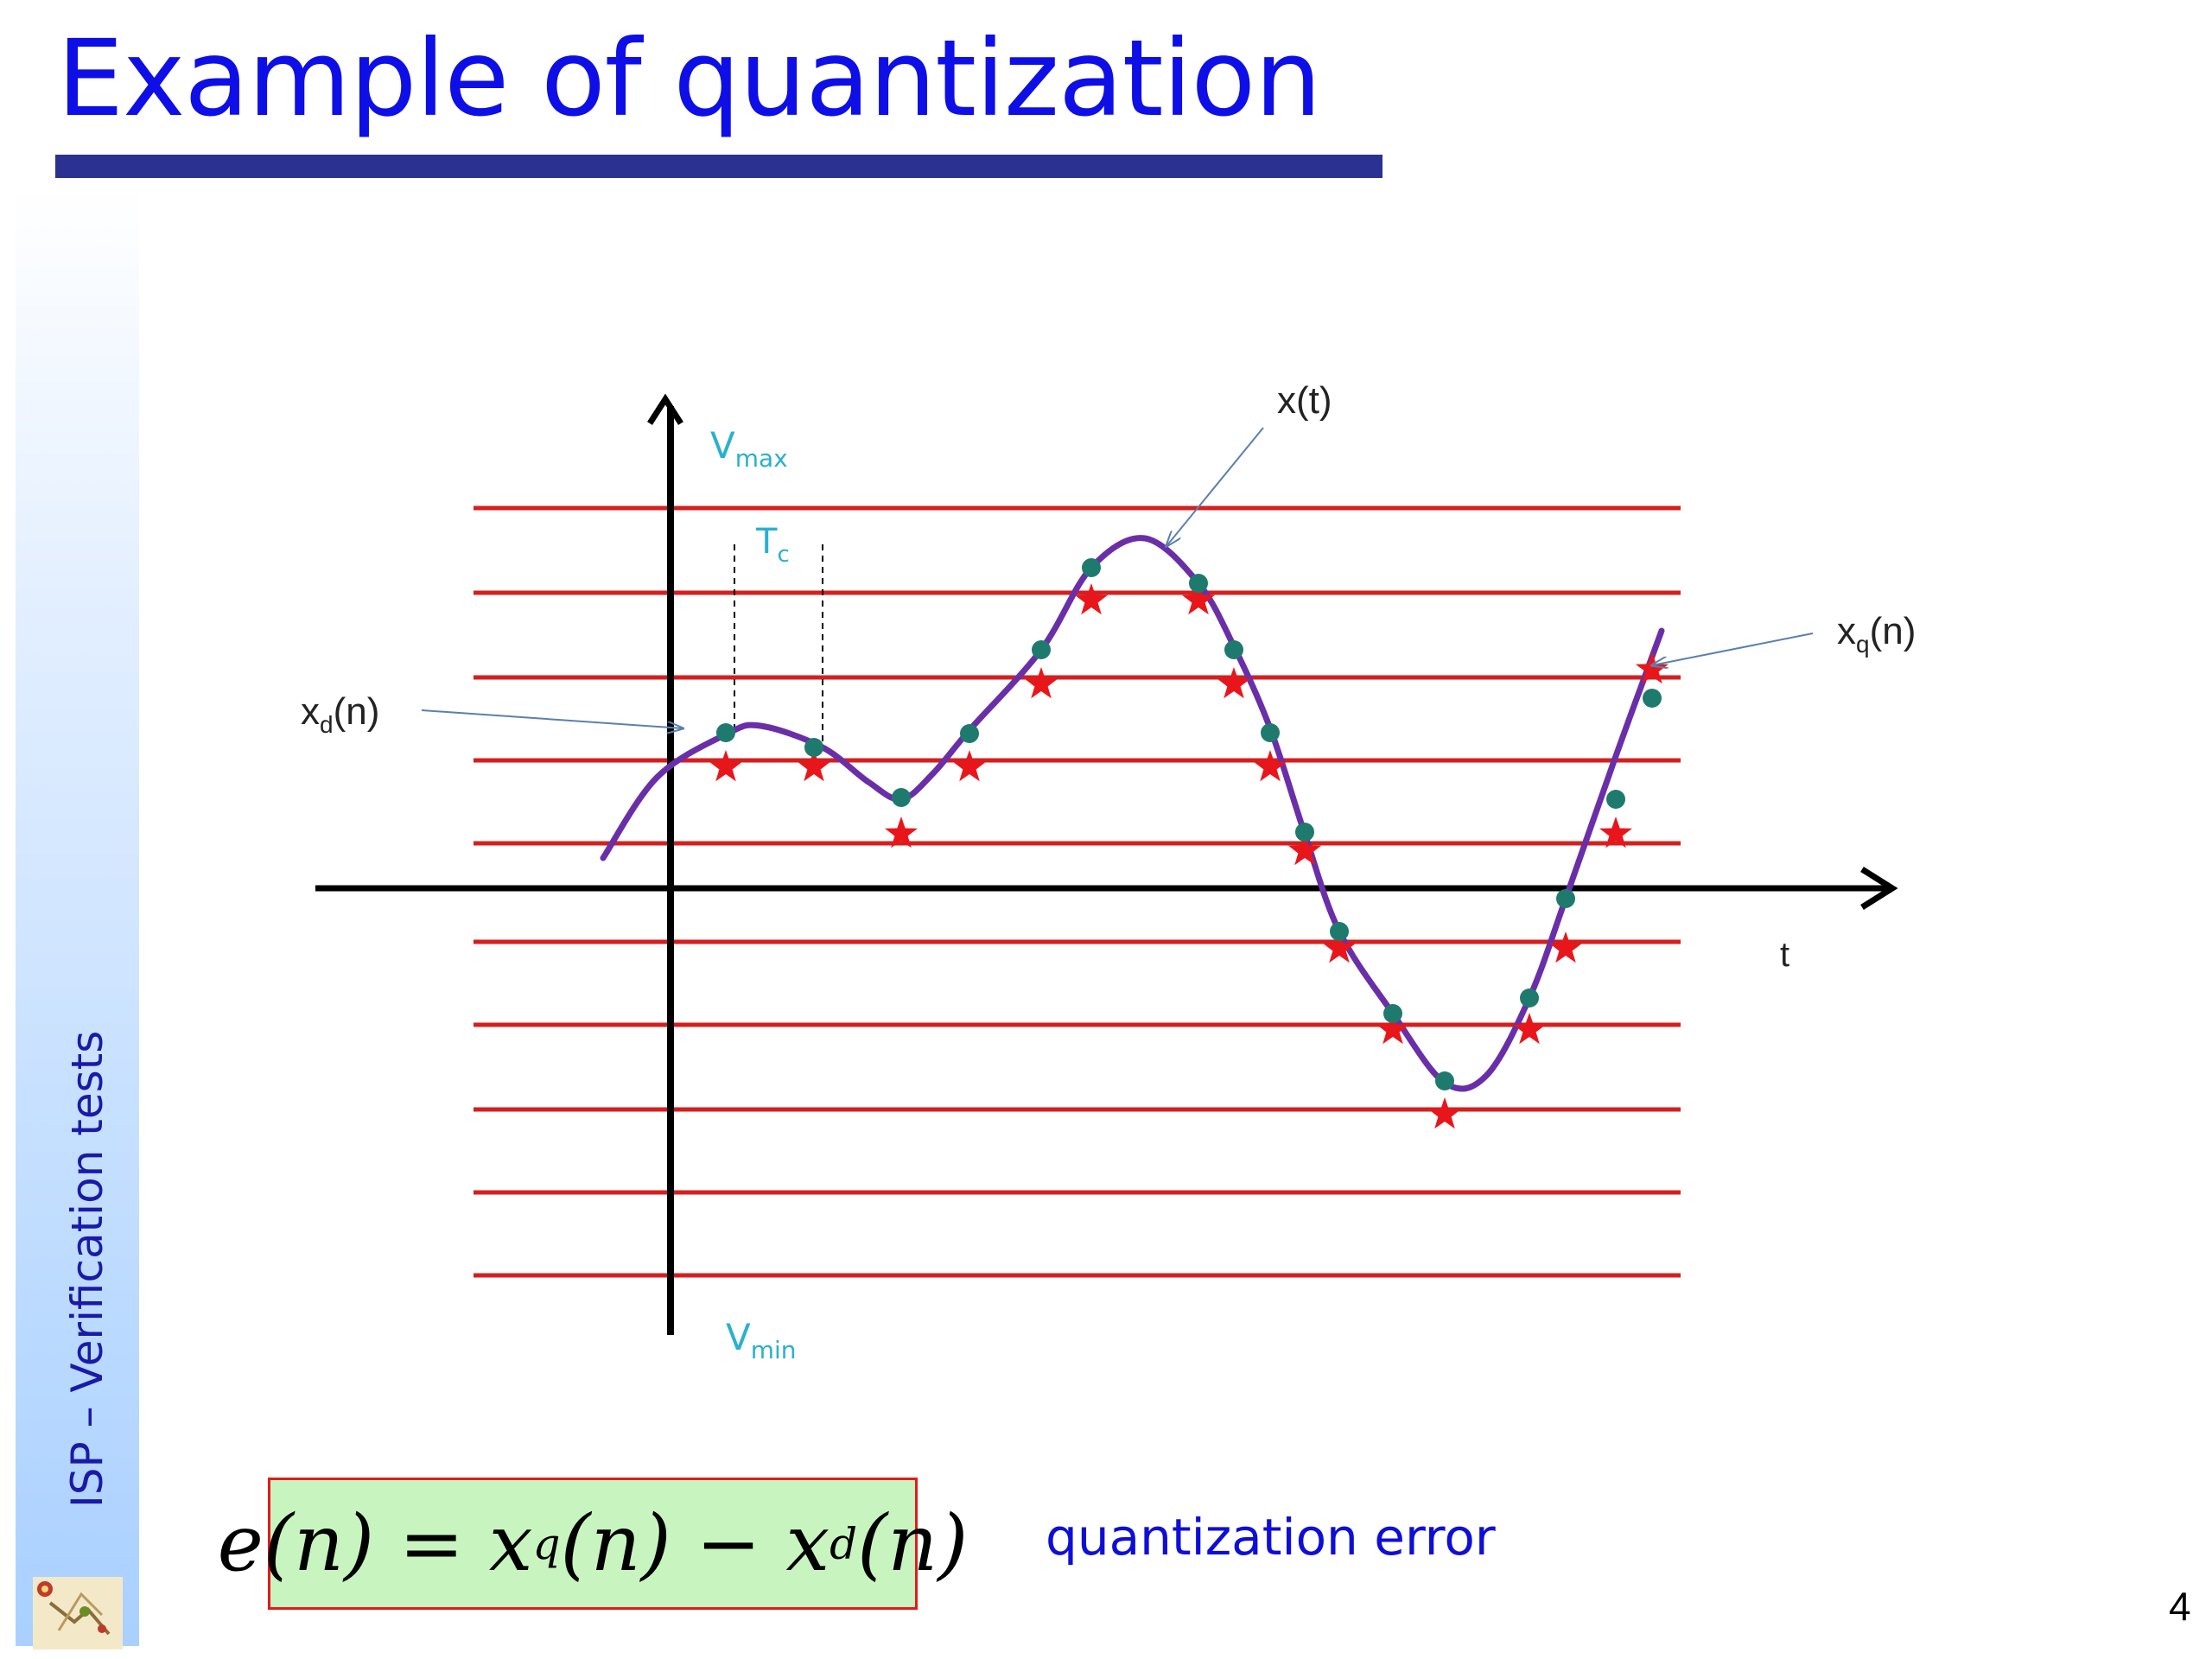  Describe the element at coordinates (615, 1543) in the screenshot. I see `formula-xq-arg: (n)` at that location.